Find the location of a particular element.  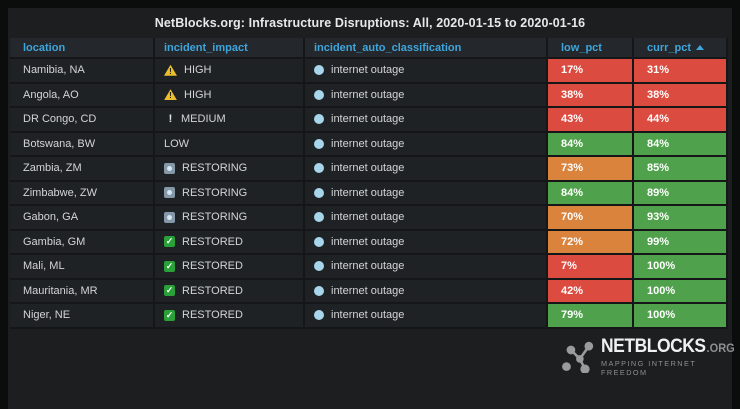

cell-curr-pct: 84% is located at coordinates (681, 144).